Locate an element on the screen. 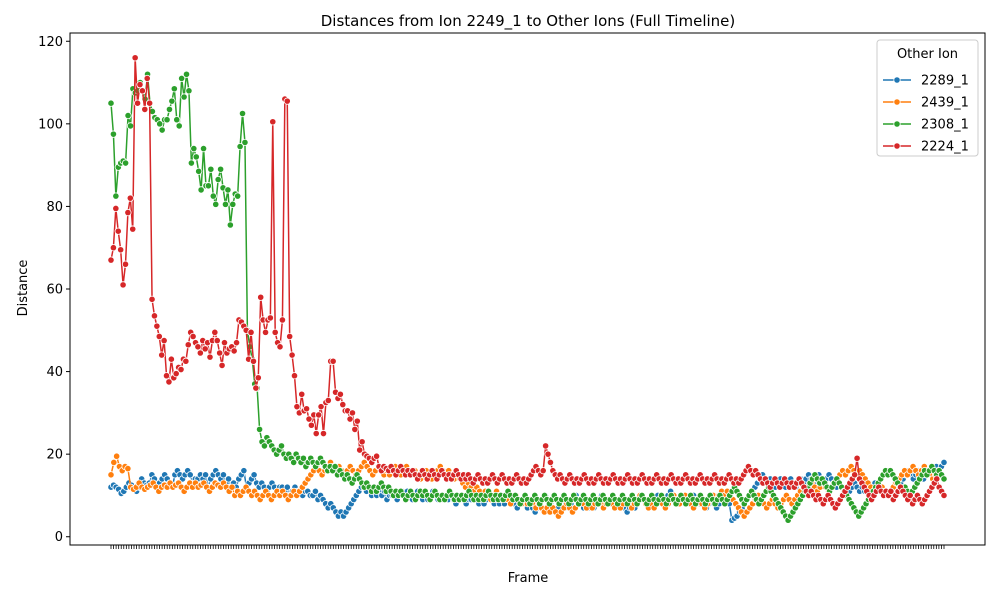 This screenshot has width=1000, height=600. y-tick-label: 60 is located at coordinates (54, 290).